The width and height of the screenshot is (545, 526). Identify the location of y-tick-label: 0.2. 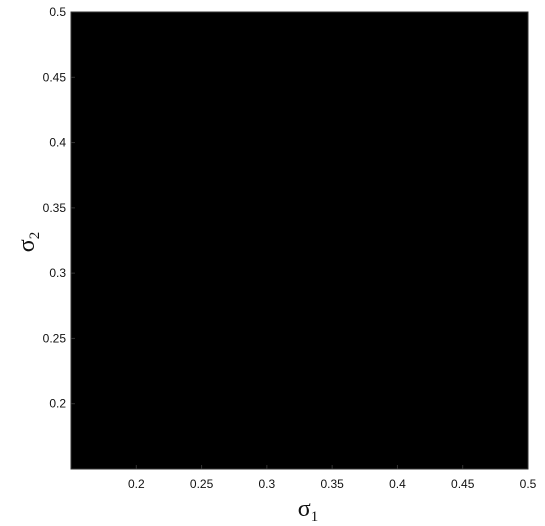
(57, 404).